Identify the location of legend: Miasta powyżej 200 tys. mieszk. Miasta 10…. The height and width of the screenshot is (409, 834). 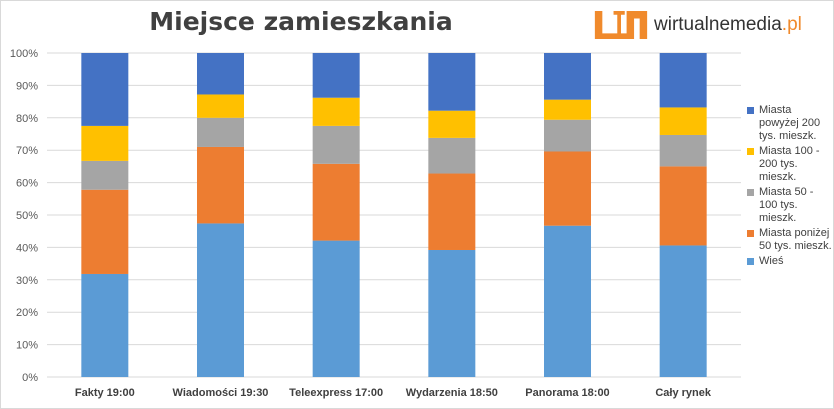
(790, 187).